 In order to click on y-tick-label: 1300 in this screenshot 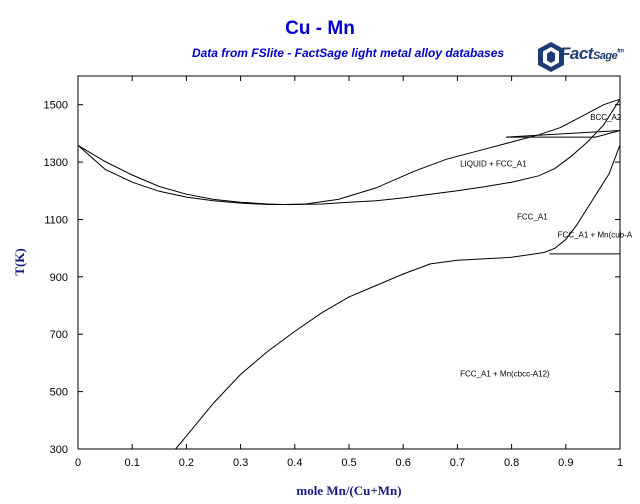, I will do `click(56, 163)`.